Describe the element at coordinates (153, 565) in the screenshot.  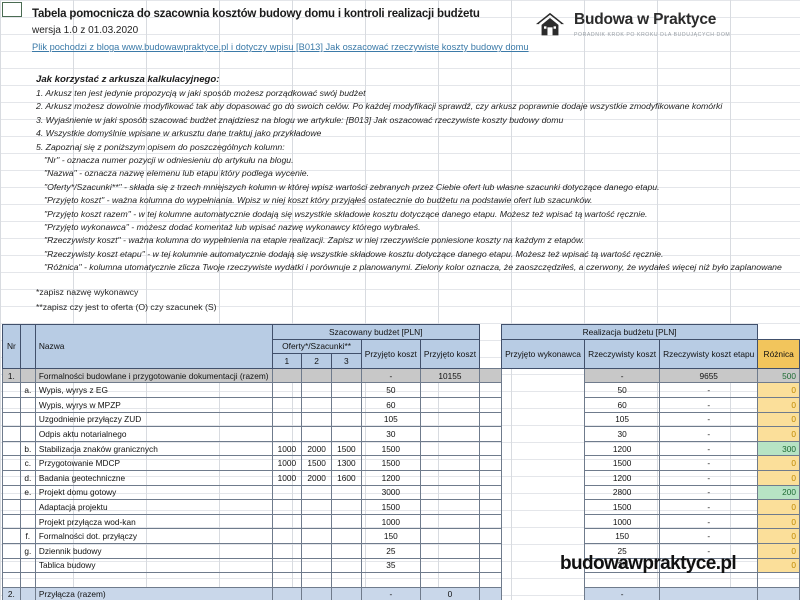
I see `cell-name: Tablica budowy` at that location.